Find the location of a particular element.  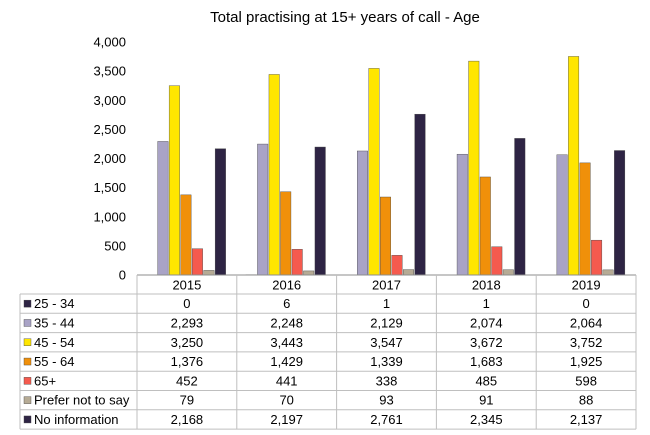

series-name: No information is located at coordinates (76, 419).